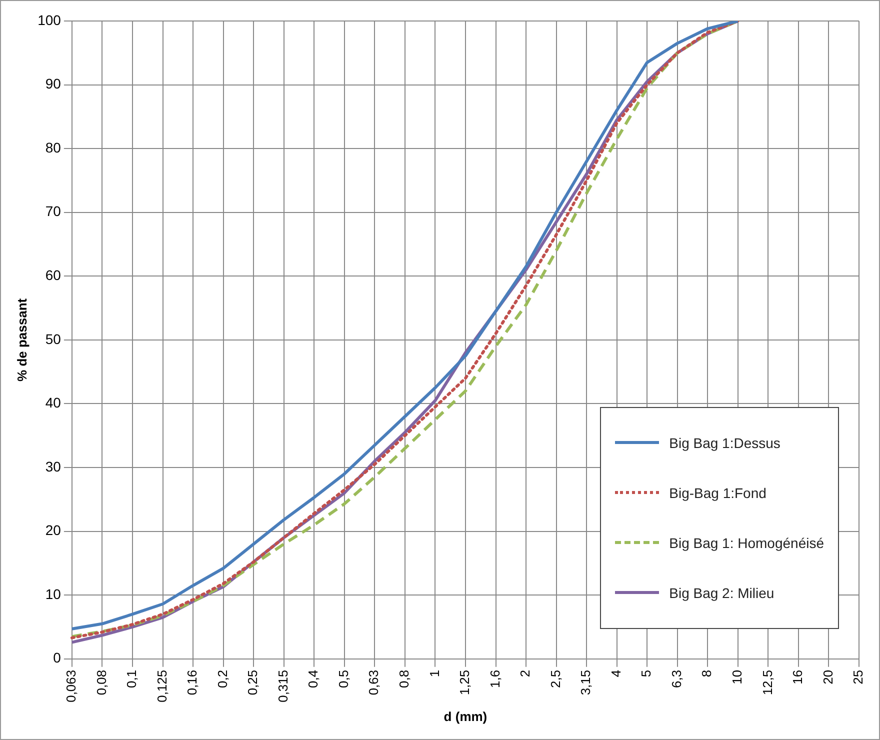 The width and height of the screenshot is (880, 740). I want to click on y-tick-label: 20, so click(53, 530).